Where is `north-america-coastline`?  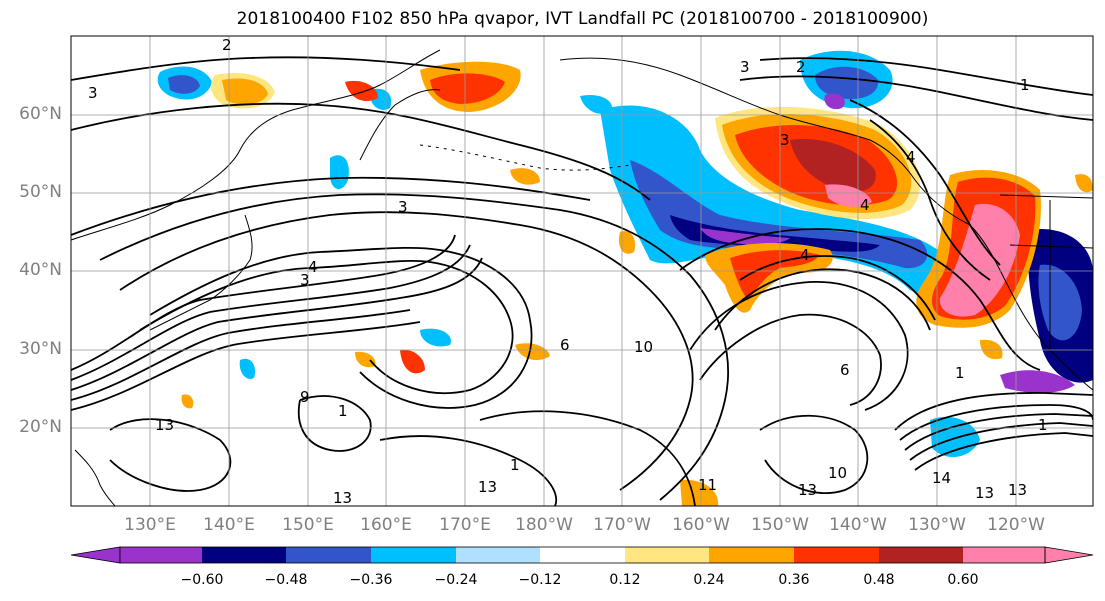 north-america-coastline is located at coordinates (1003, 285).